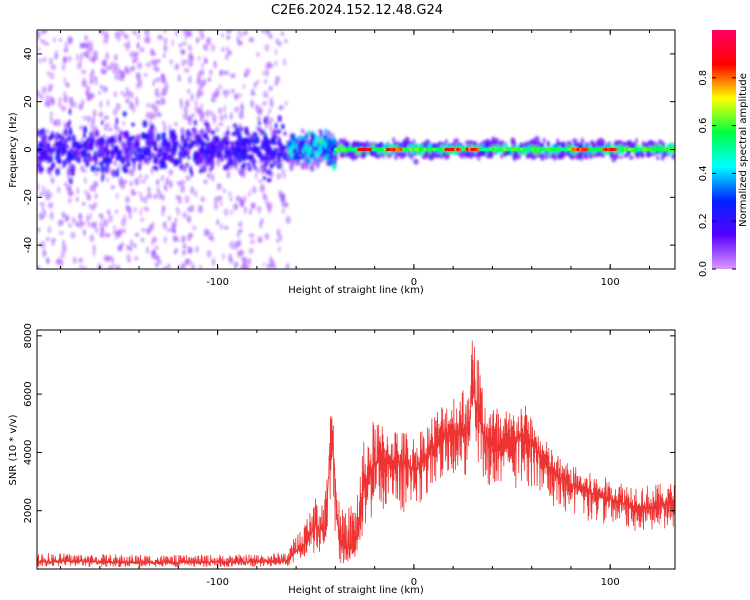 This screenshot has width=750, height=600. I want to click on spectrogram-y-axis-label: Frequency (Hz), so click(13, 150).